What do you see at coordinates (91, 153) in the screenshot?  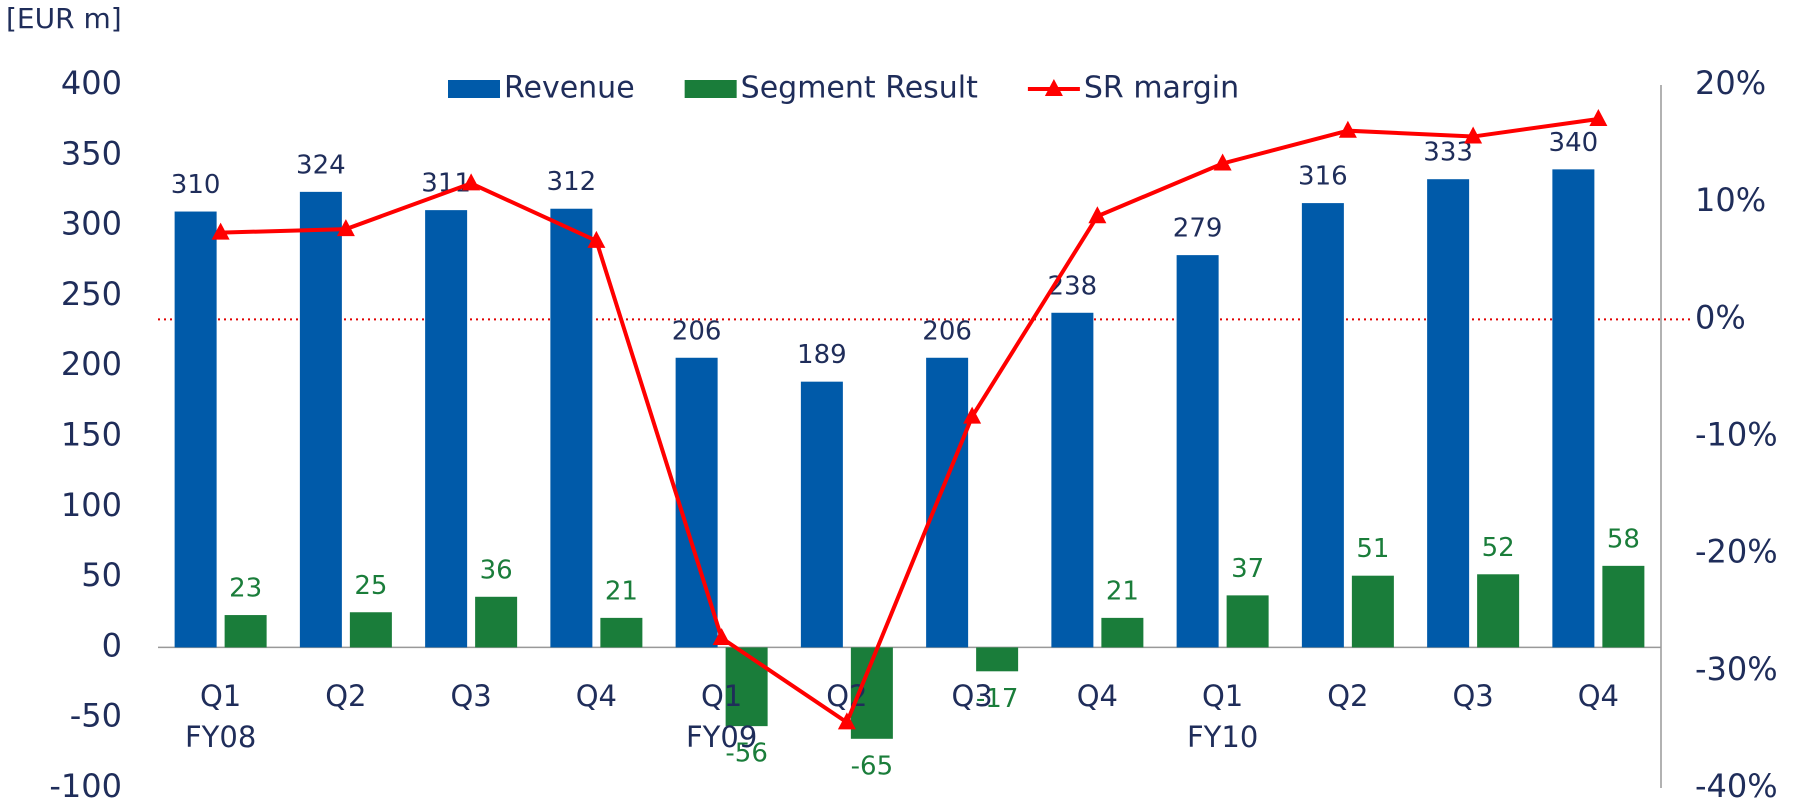 I see `y-tick-label: 350` at bounding box center [91, 153].